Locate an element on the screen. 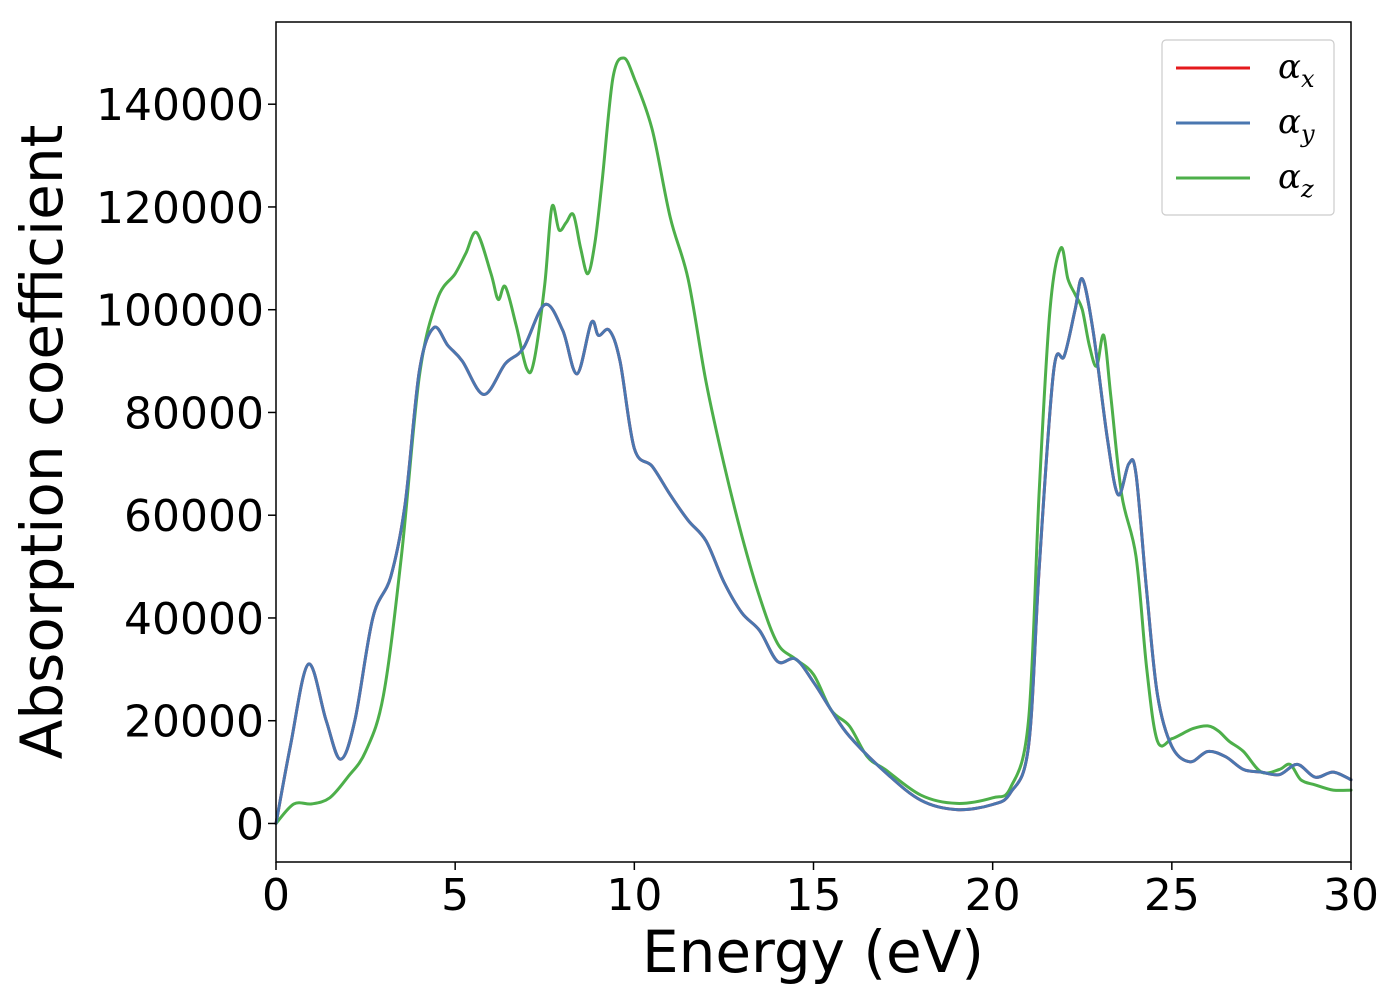 This screenshot has width=1400, height=1000. x-tick-label: 10 is located at coordinates (634, 895).